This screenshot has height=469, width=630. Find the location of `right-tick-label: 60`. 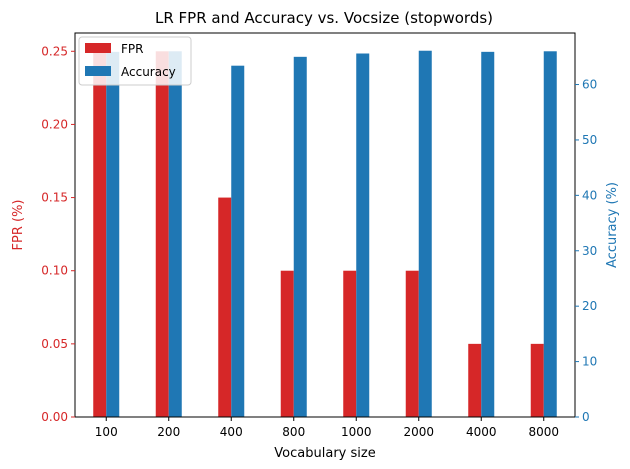

right-tick-label: 60 is located at coordinates (589, 85).